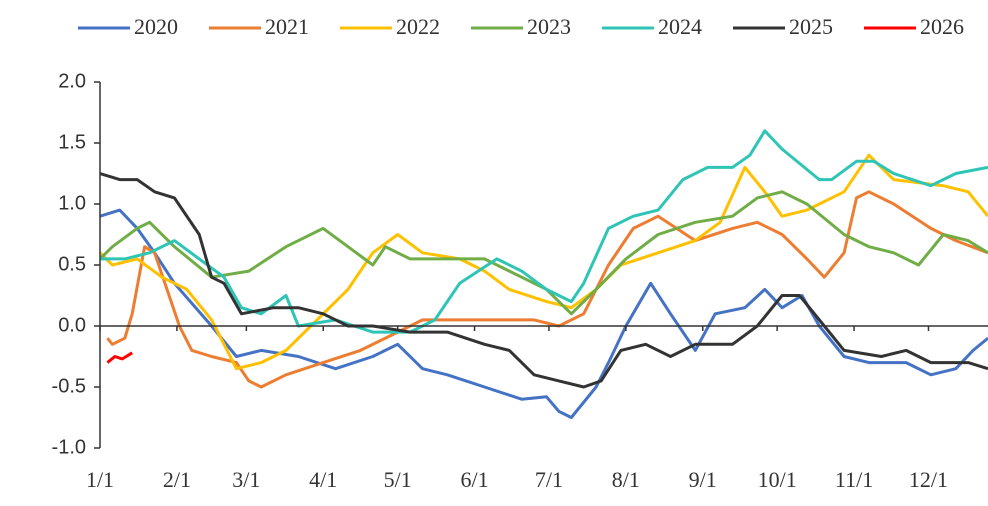  I want to click on series-line, so click(119, 357).